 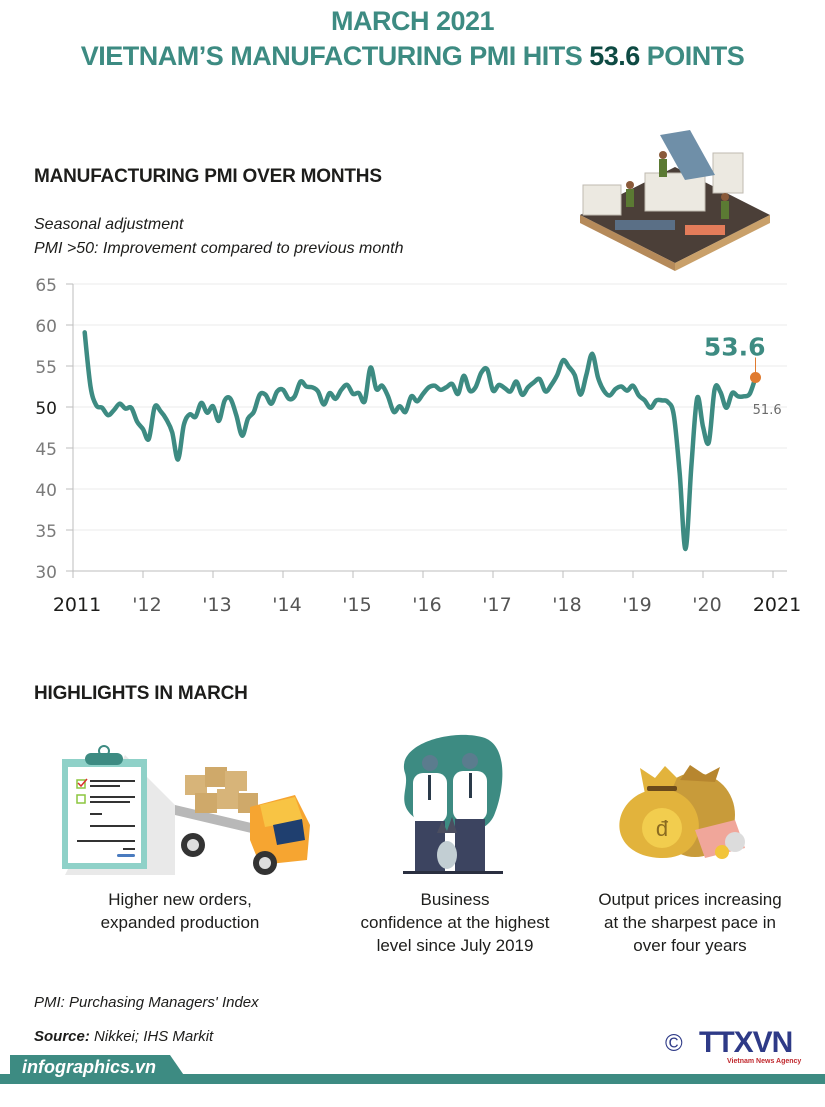 I want to click on highlight-text-line: over four years, so click(x=690, y=945).